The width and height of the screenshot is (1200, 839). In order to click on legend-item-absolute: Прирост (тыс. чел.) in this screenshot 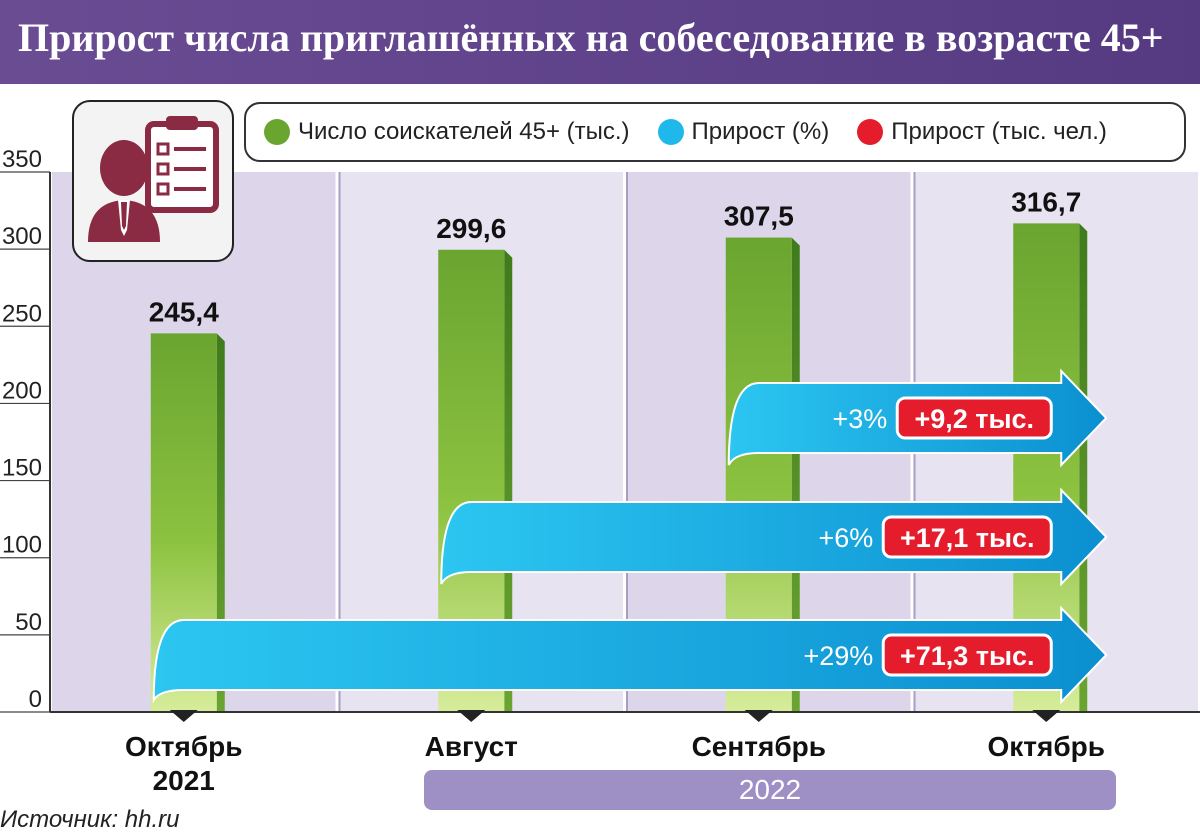, I will do `click(982, 132)`.